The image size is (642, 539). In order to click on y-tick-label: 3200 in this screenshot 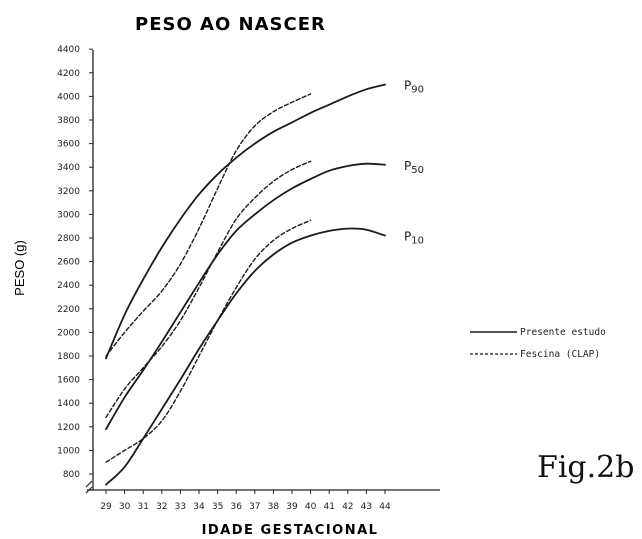, I will do `click(68, 192)`.